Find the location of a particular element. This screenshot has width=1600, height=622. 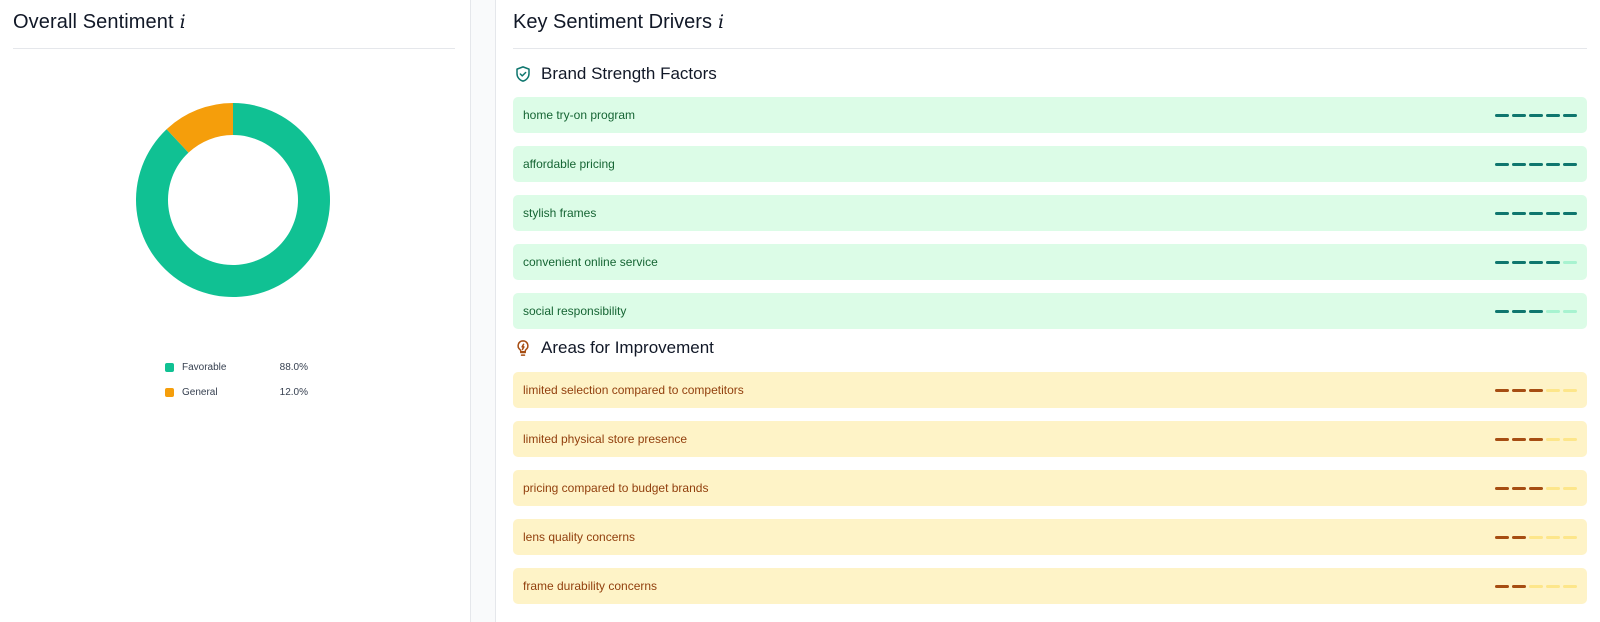

factor-row: convenient online service is located at coordinates (1050, 262).